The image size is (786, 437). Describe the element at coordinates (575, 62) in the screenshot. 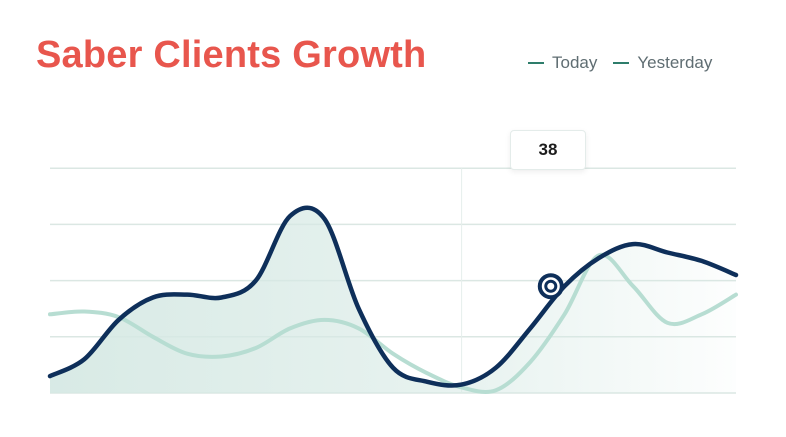

I see `legend-label-today: Today` at that location.